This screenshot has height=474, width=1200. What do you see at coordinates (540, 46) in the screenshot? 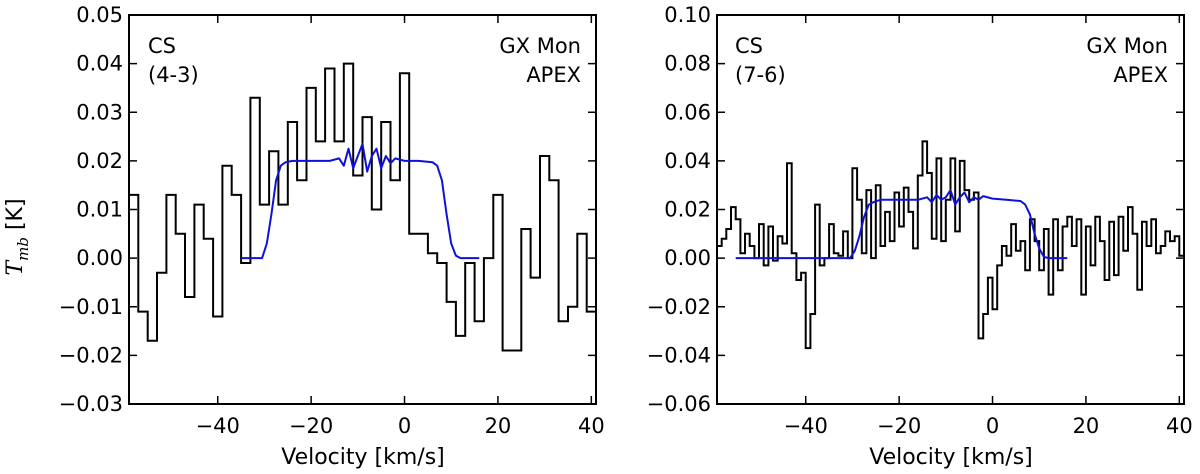
I see `annotation-source-left: GX Mon` at bounding box center [540, 46].